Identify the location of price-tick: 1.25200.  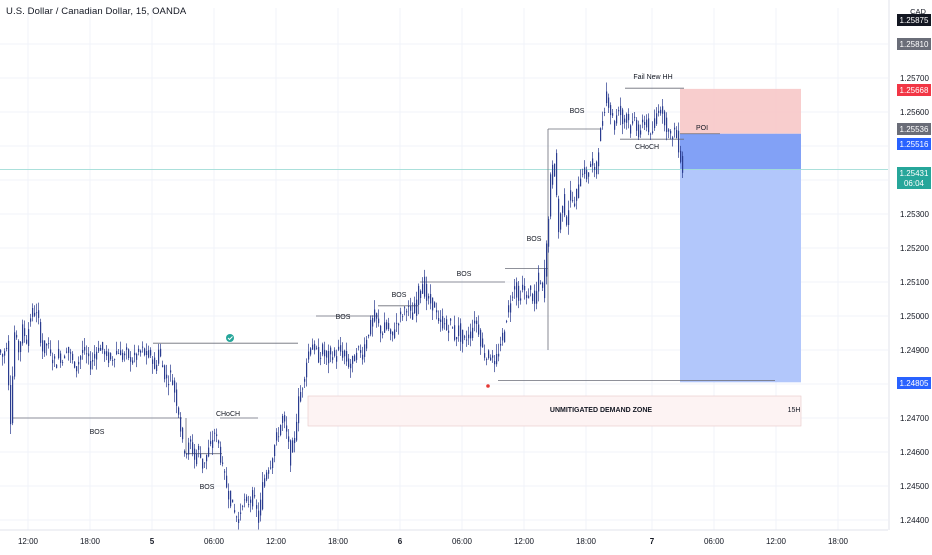
(914, 248).